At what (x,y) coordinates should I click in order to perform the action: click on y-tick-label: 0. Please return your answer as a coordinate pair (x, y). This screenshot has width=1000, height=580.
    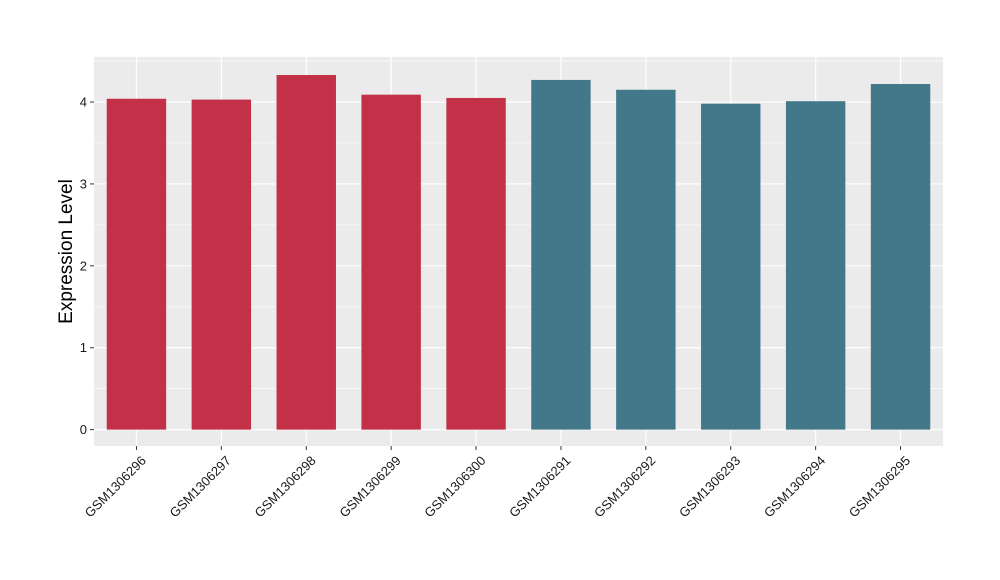
    Looking at the image, I should click on (83, 429).